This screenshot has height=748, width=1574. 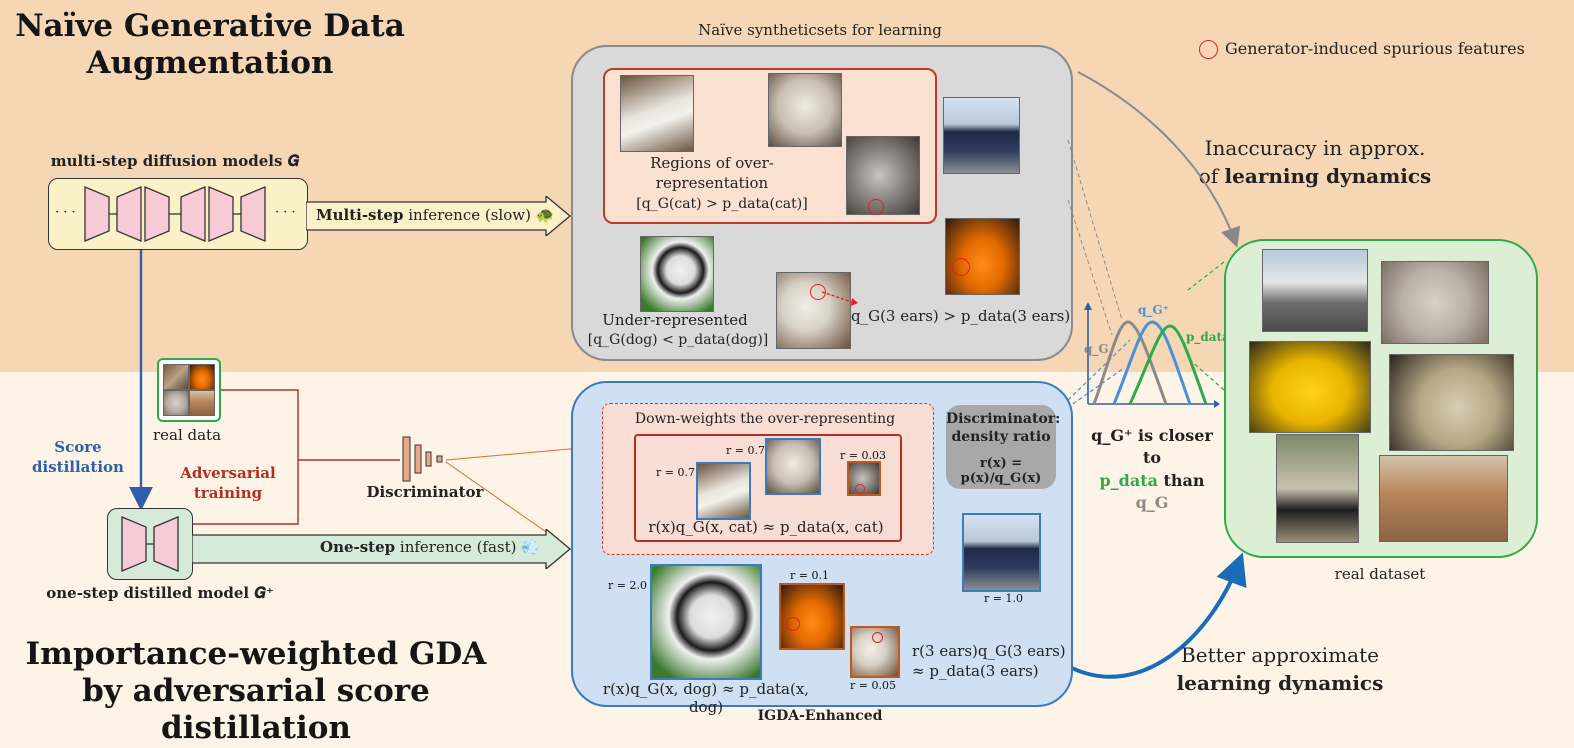 I want to click on real-car-image, so click(x=1310, y=387).